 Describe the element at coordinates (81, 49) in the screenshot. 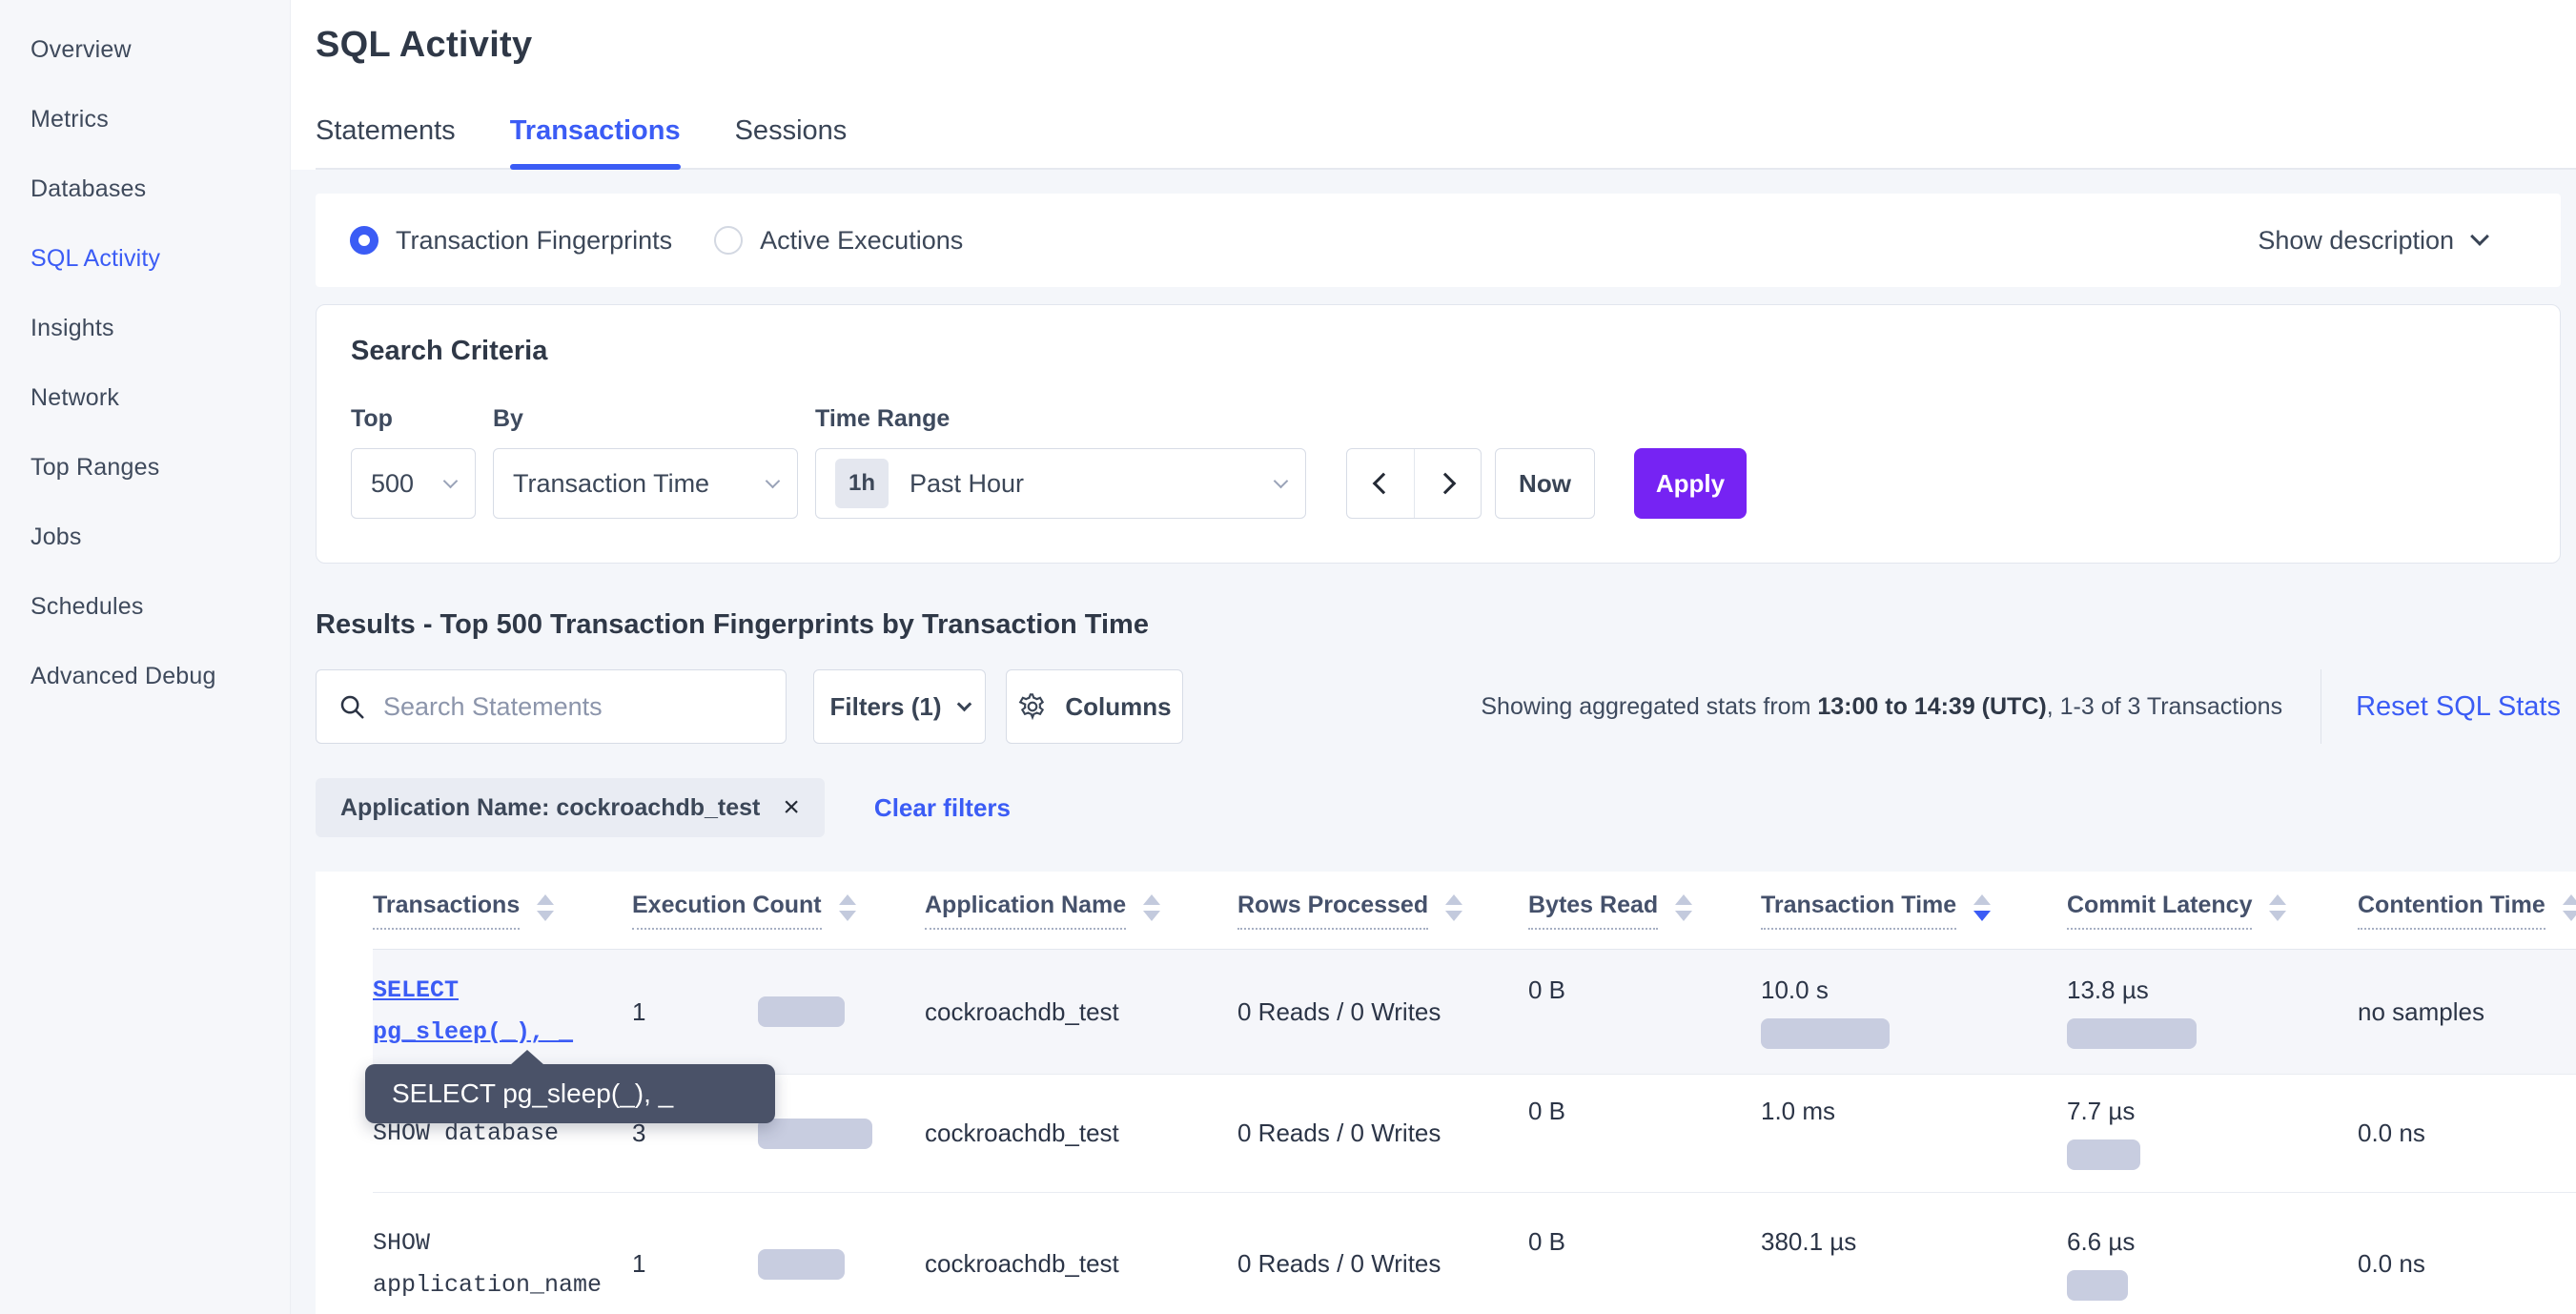

I see `sidebar-item-overview: Overview` at that location.